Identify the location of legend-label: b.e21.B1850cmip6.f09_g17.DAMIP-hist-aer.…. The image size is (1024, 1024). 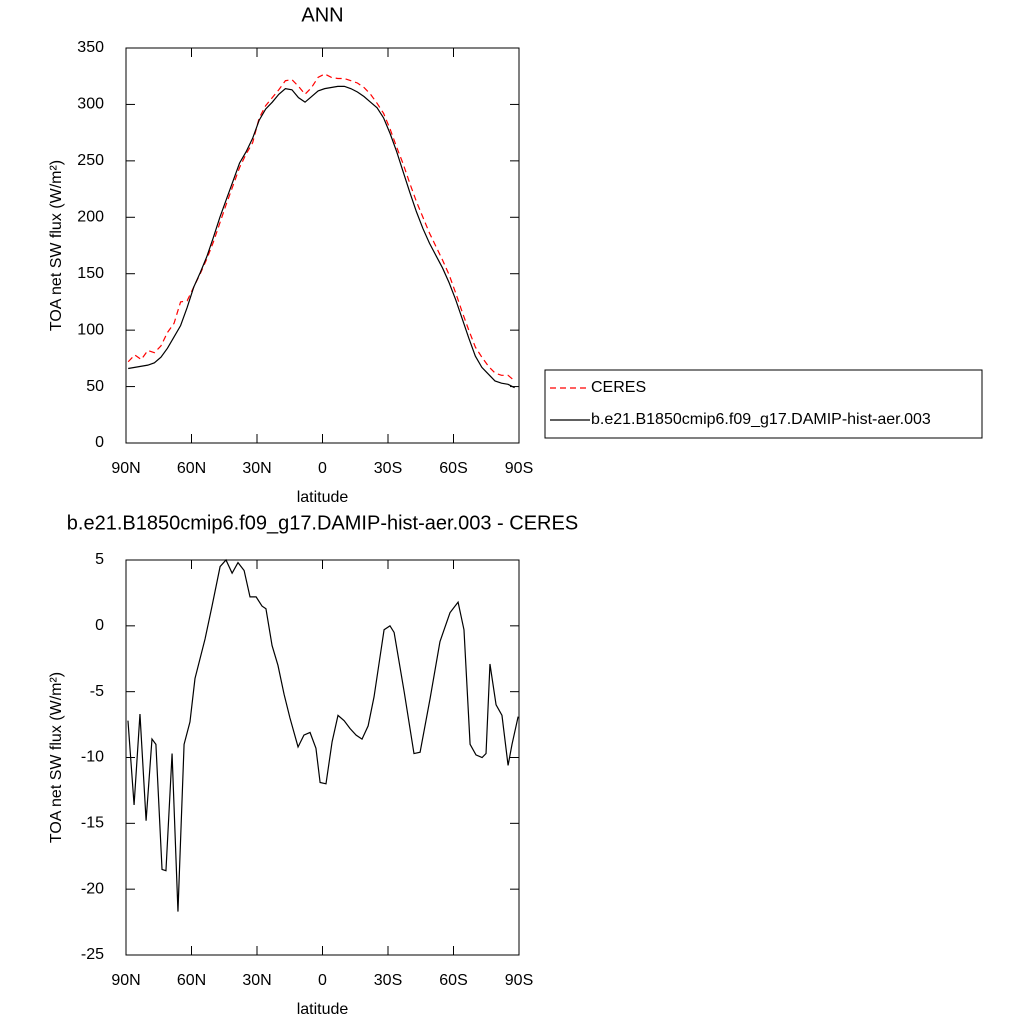
(761, 419).